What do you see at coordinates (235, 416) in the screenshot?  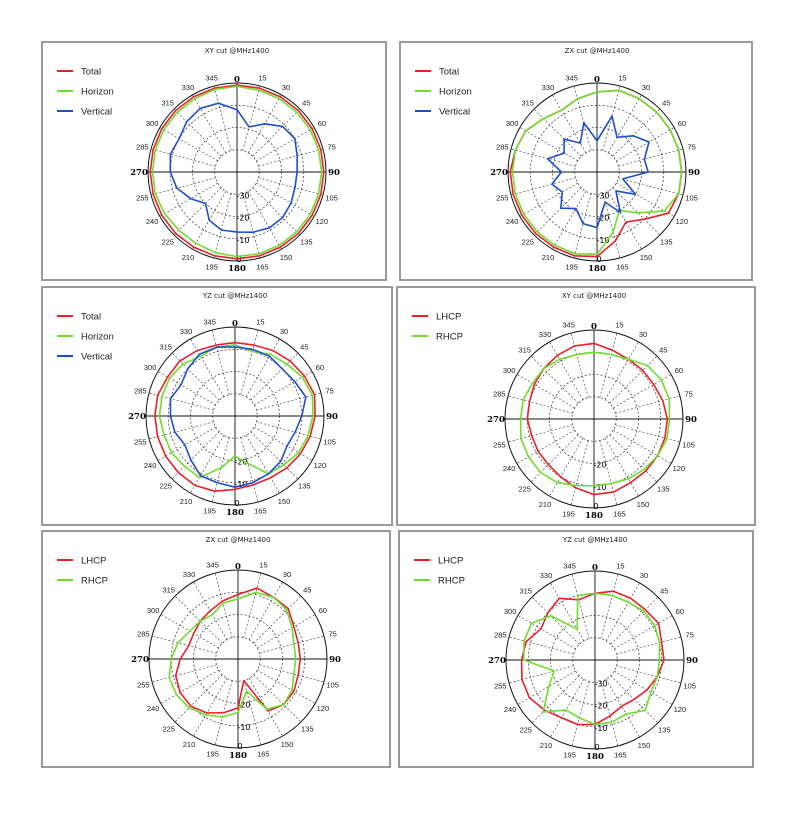 I see `polar-grid` at bounding box center [235, 416].